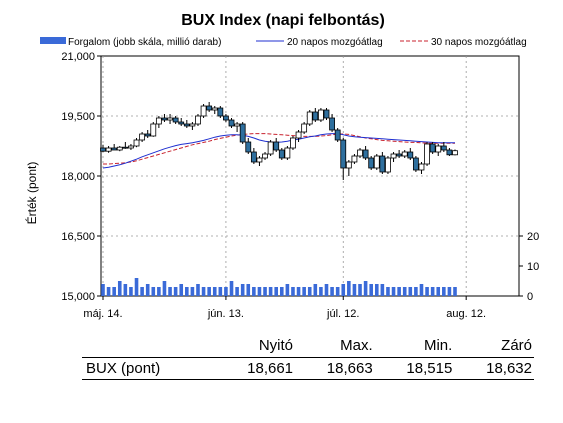 This screenshot has height=423, width=563. I want to click on y-axis-label: Érték (pont), so click(31, 193).